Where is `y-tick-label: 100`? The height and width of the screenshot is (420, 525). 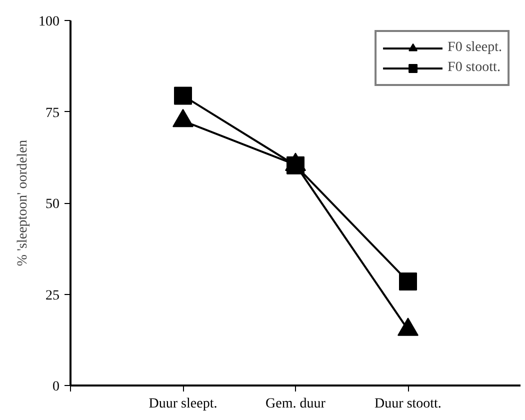
y-tick-label: 100 is located at coordinates (49, 22).